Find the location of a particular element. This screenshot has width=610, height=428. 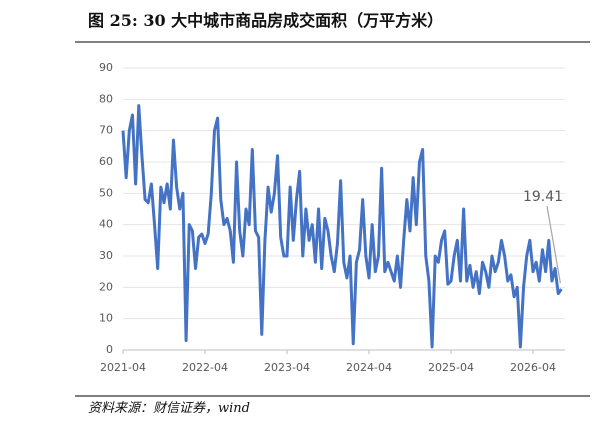

x-tick-label: 2022-04 is located at coordinates (205, 367).